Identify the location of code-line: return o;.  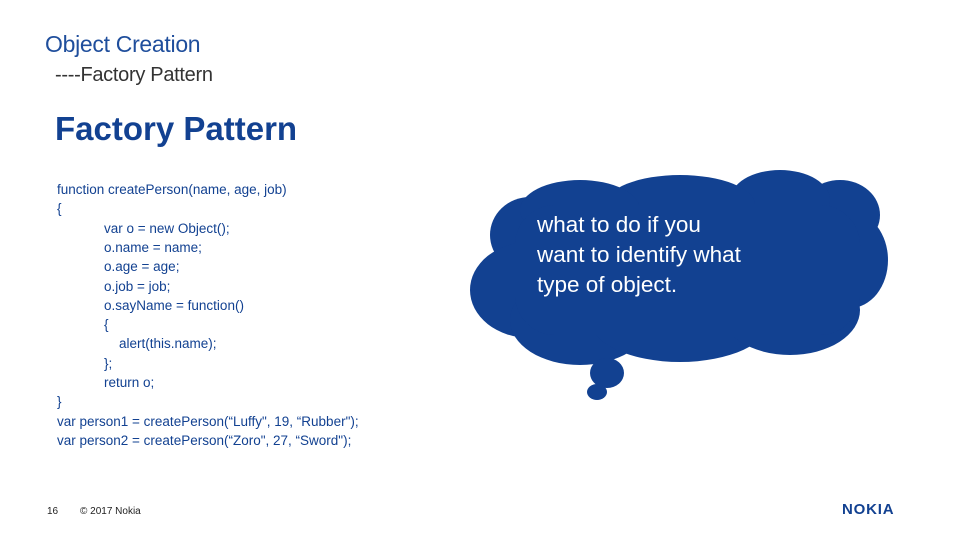
(129, 382).